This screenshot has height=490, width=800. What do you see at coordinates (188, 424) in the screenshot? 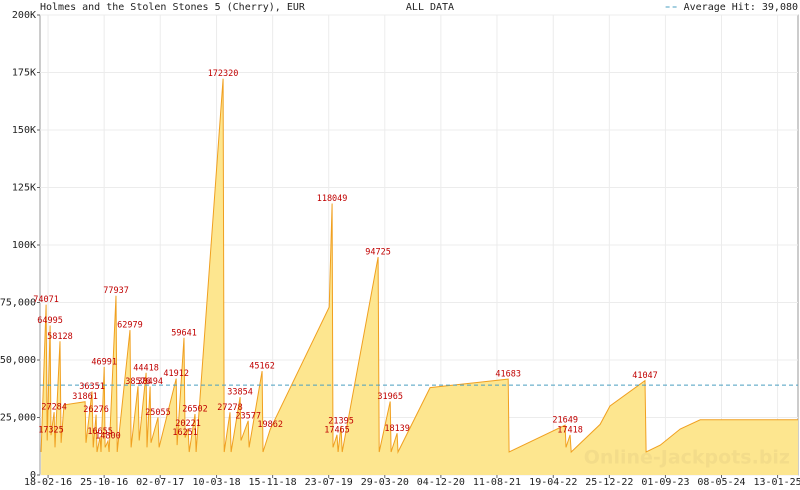
I see `data-label: 20221` at bounding box center [188, 424].